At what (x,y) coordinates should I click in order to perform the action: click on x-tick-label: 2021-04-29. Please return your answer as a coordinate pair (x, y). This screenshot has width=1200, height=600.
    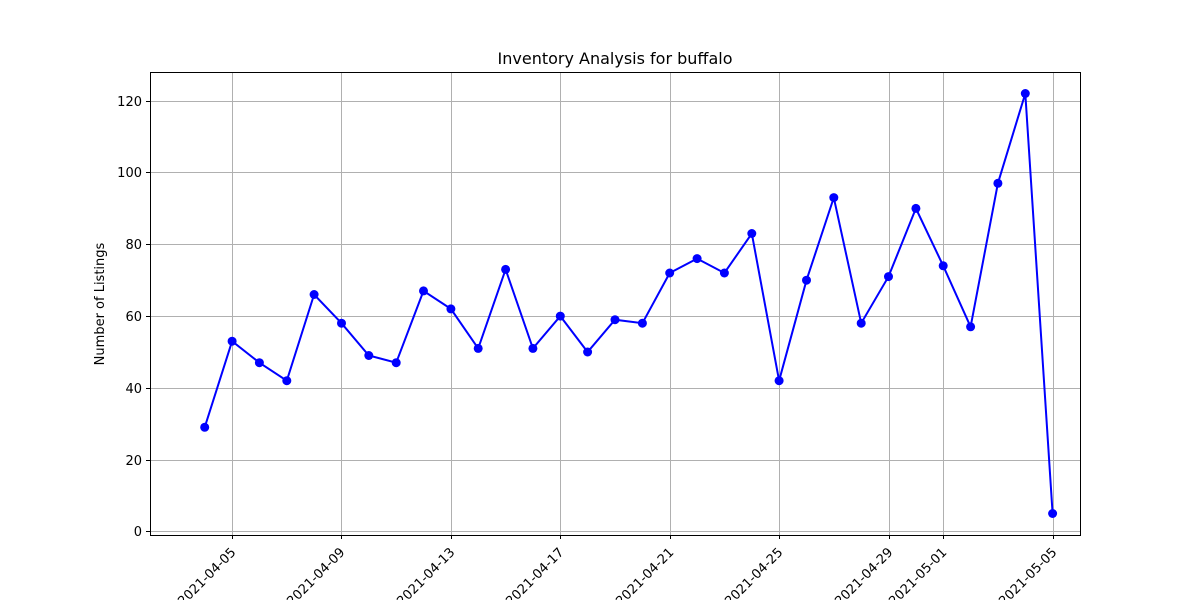
    Looking at the image, I should click on (864, 572).